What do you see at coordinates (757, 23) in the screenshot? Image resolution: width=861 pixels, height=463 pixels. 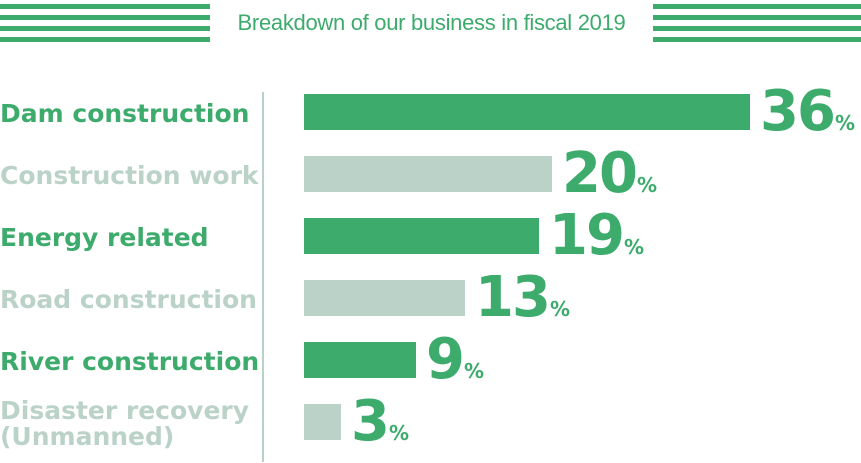 I see `title-stripes-right` at bounding box center [757, 23].